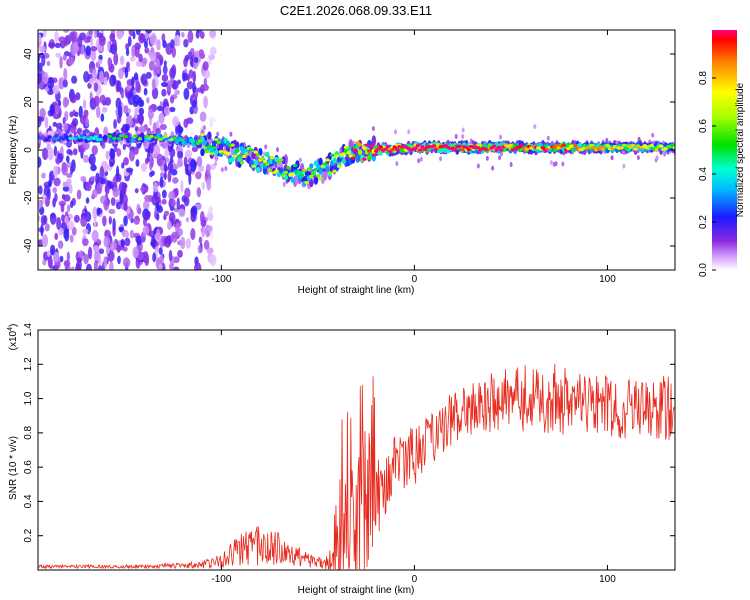 This screenshot has width=750, height=600. What do you see at coordinates (703, 78) in the screenshot?
I see `colorbar-tick-label: 0.8` at bounding box center [703, 78].